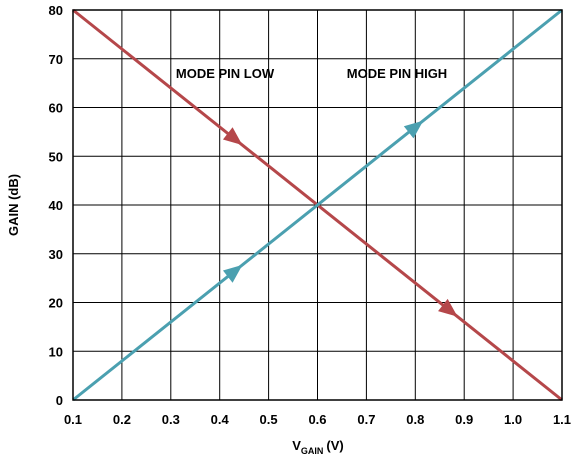 The width and height of the screenshot is (572, 460). What do you see at coordinates (366, 419) in the screenshot?
I see `x-tick-label: 0.7` at bounding box center [366, 419].